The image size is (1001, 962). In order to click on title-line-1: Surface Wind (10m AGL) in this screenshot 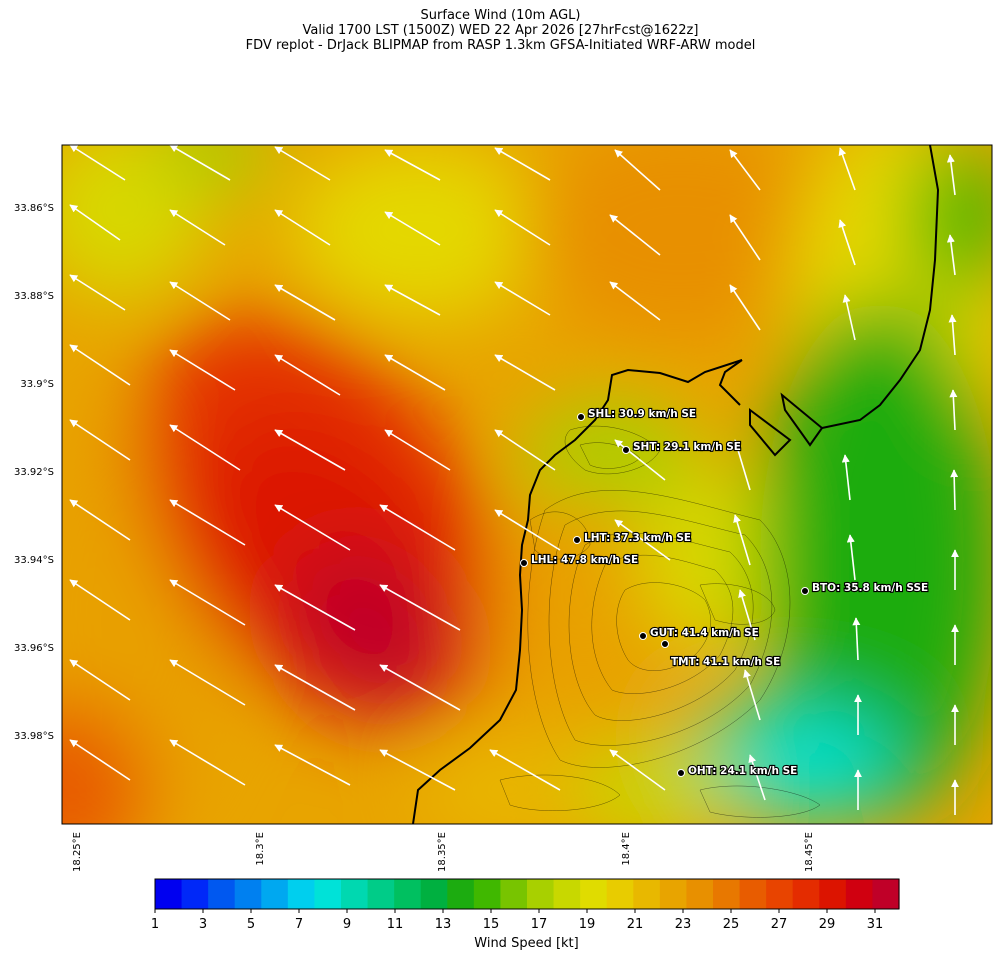, I will do `click(500, 15)`.